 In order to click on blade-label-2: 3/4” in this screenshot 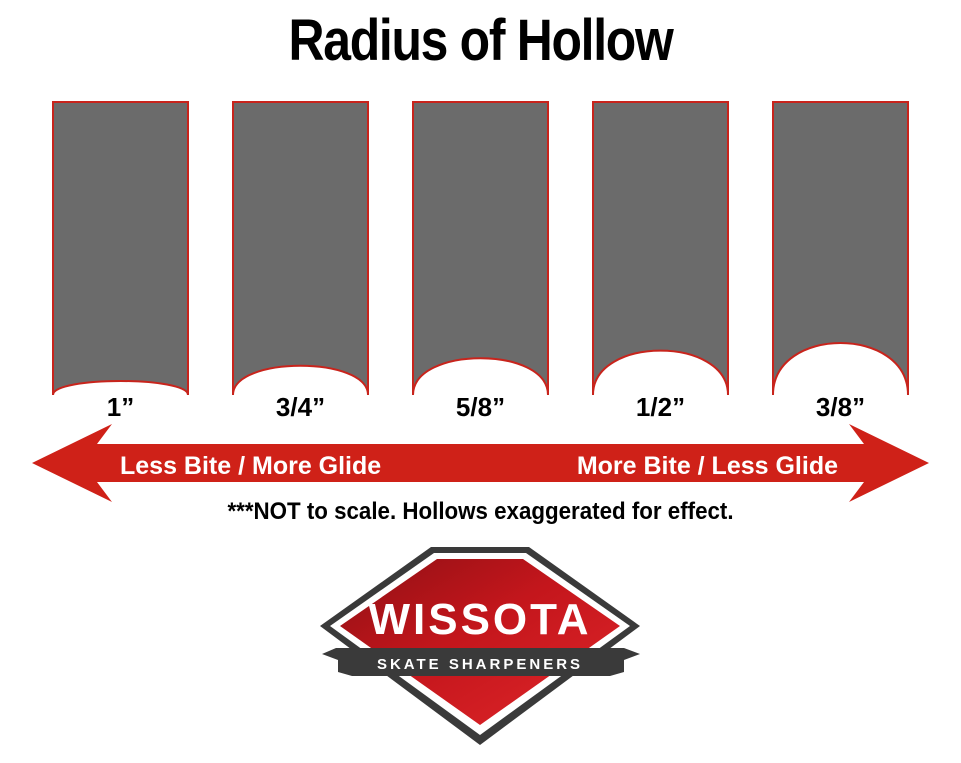, I will do `click(300, 407)`.